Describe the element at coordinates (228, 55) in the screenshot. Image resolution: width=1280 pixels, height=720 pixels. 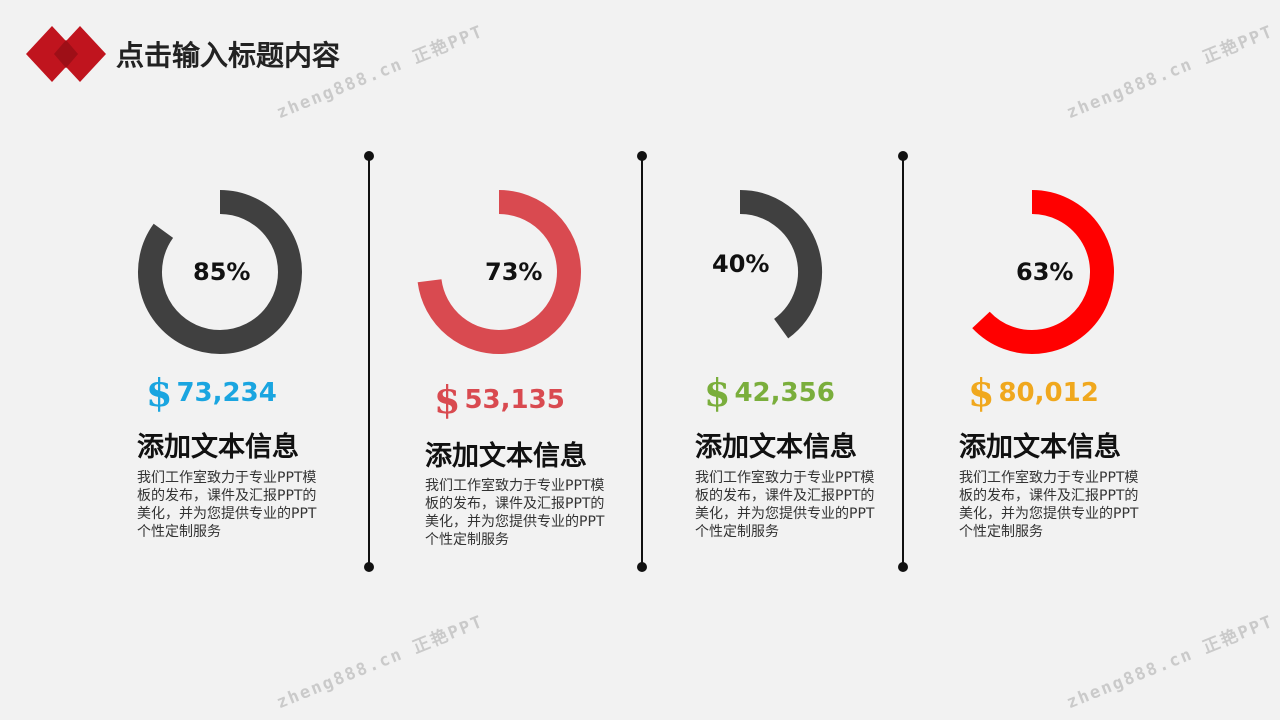
I see `page-title: 点击输入标题内容` at that location.